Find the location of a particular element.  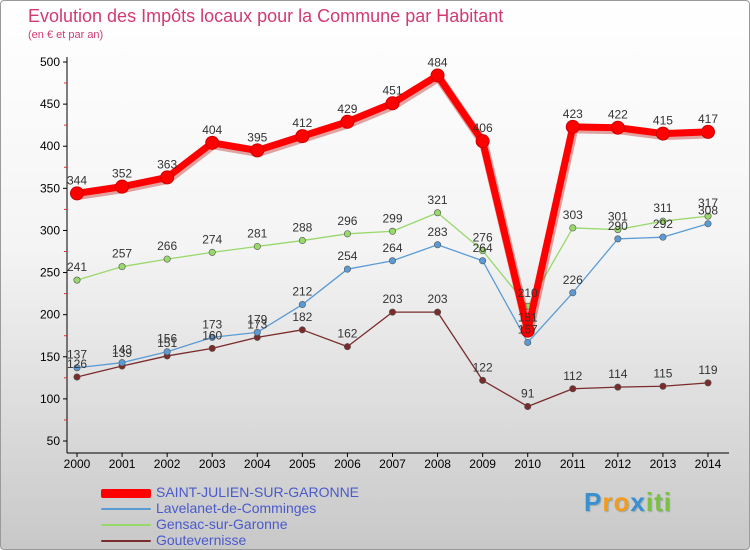

x-tick-label: 2004 is located at coordinates (257, 464).